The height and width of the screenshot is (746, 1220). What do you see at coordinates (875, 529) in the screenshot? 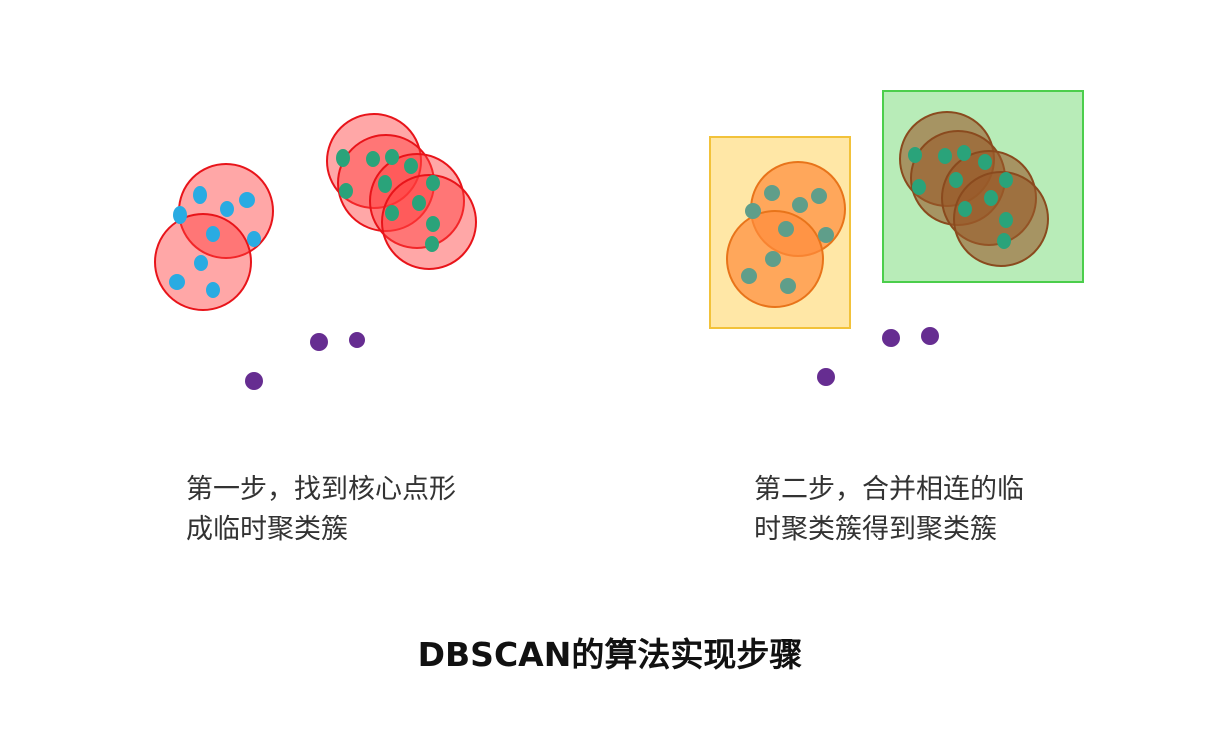
I see `step2-caption-line2: 时聚类簇得到聚类簇` at bounding box center [875, 529].